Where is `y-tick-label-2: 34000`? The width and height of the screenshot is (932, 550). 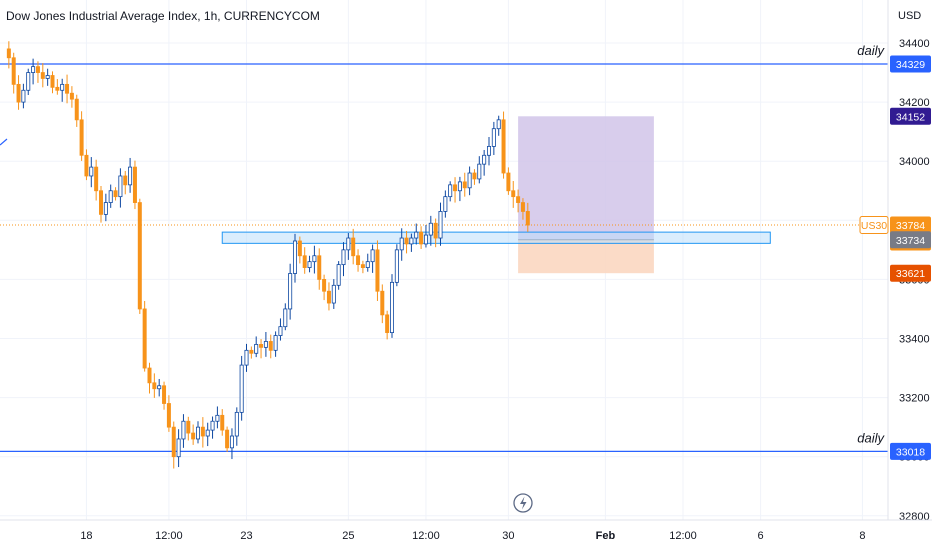 y-tick-label-2: 34000 is located at coordinates (914, 162).